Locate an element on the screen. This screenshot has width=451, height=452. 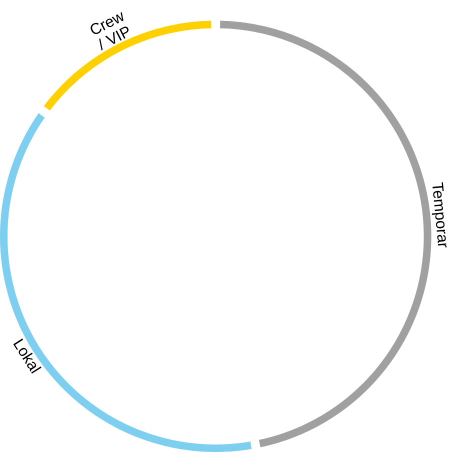
slice-label: Temporar is located at coordinates (439, 215).